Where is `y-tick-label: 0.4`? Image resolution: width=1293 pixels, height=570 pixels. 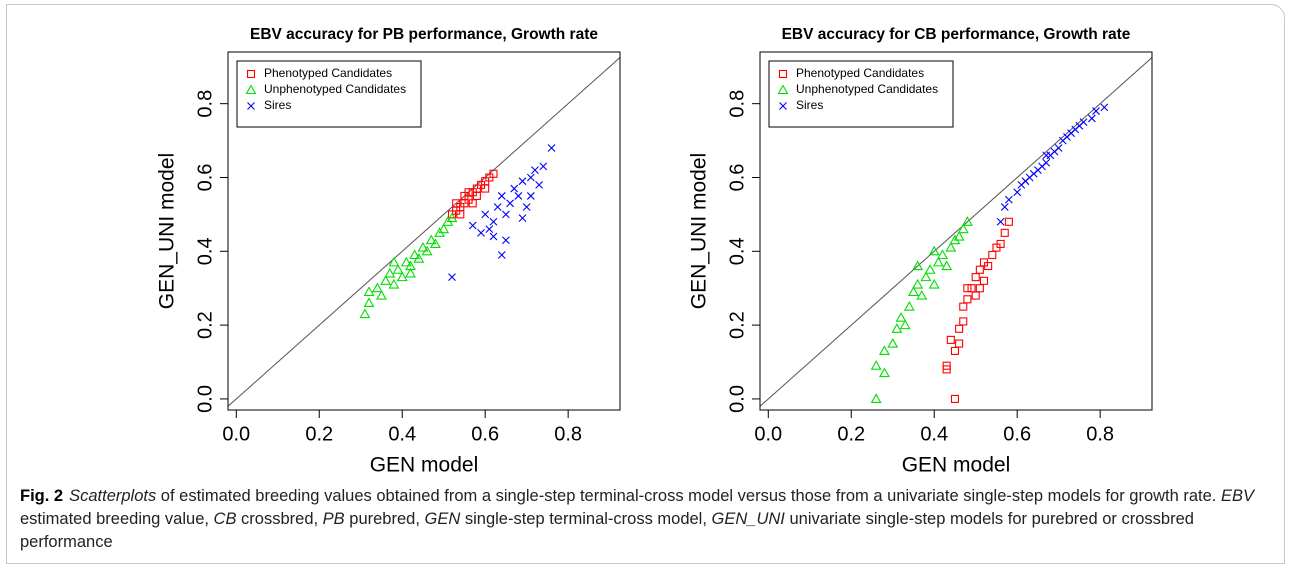 y-tick-label: 0.4 is located at coordinates (205, 251).